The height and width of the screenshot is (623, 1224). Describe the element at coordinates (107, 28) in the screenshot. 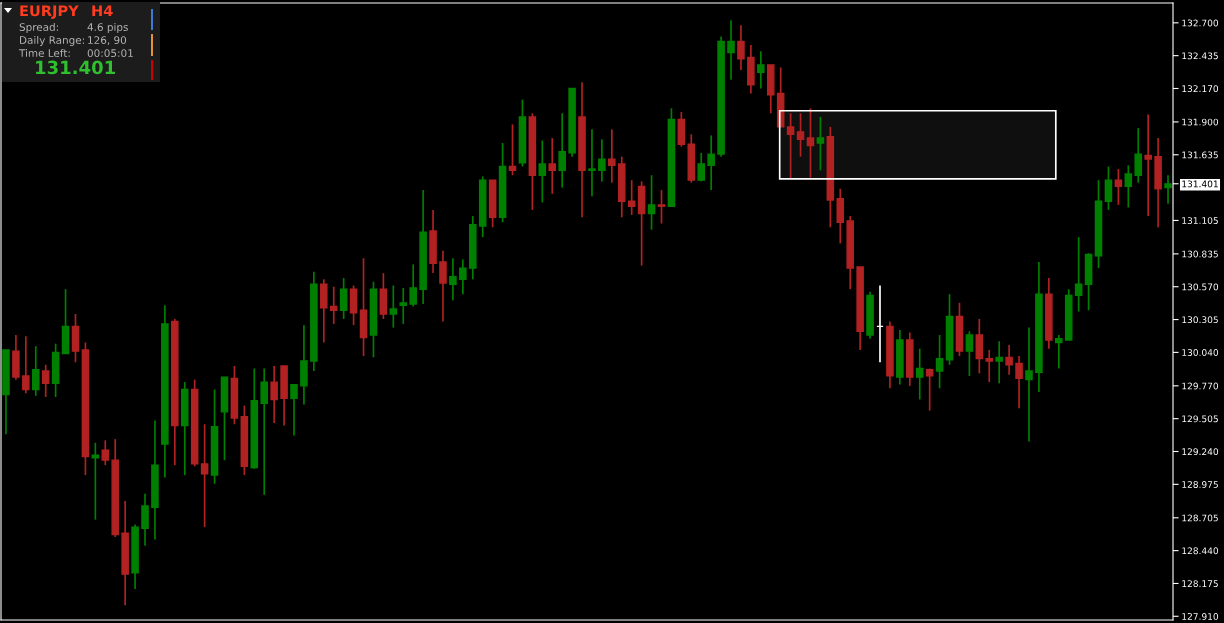

I see `annotation: 4.6 pips` at that location.